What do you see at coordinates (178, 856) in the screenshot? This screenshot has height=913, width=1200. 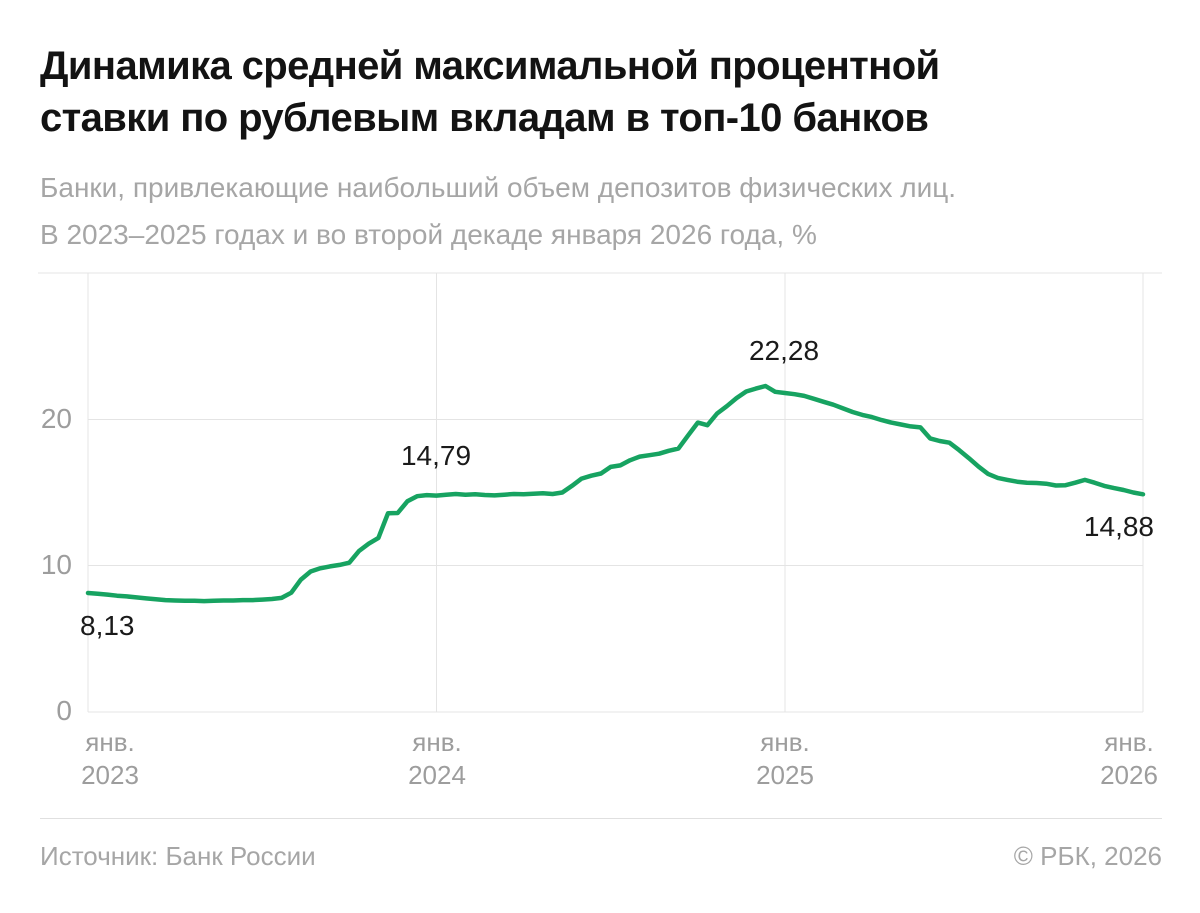 I see `source-label: Источник: Банк России` at bounding box center [178, 856].